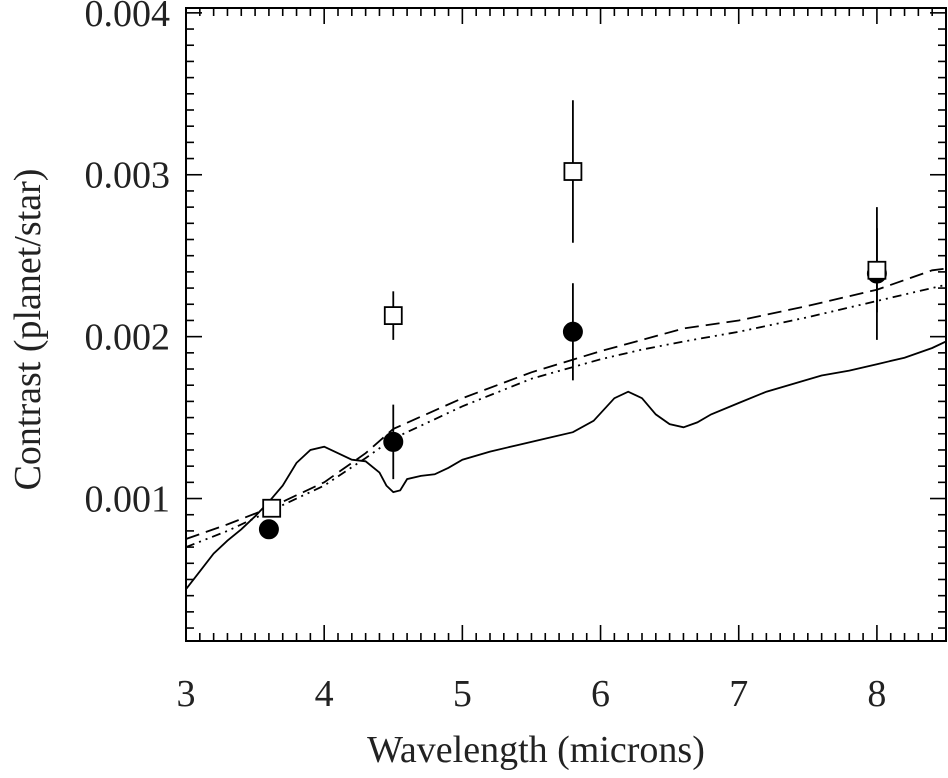 The width and height of the screenshot is (948, 778). I want to click on x-axis-title: Wavelength (microns), so click(536, 750).